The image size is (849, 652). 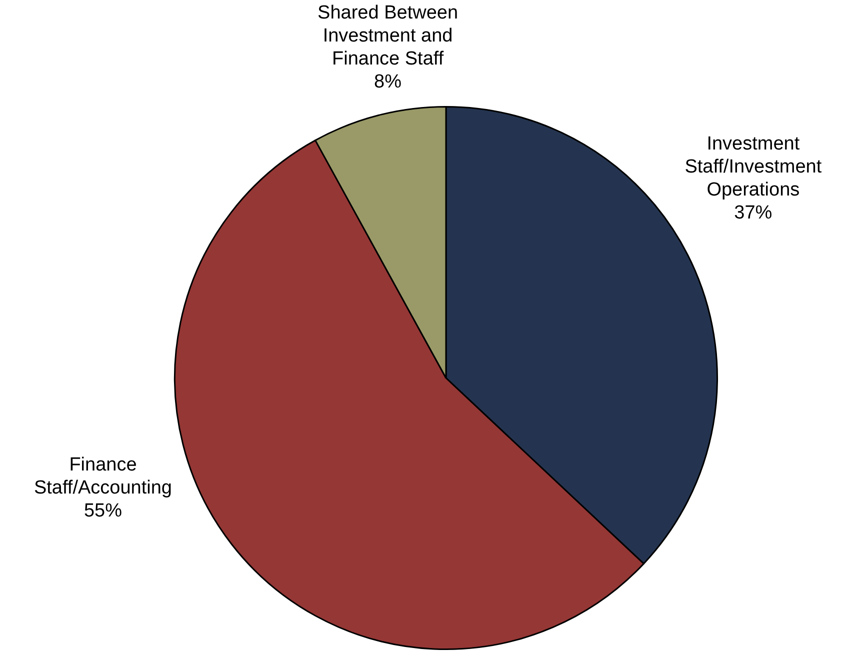 What do you see at coordinates (388, 36) in the screenshot?
I see `slice-label: Shared Between Investment and Finance Staff` at bounding box center [388, 36].